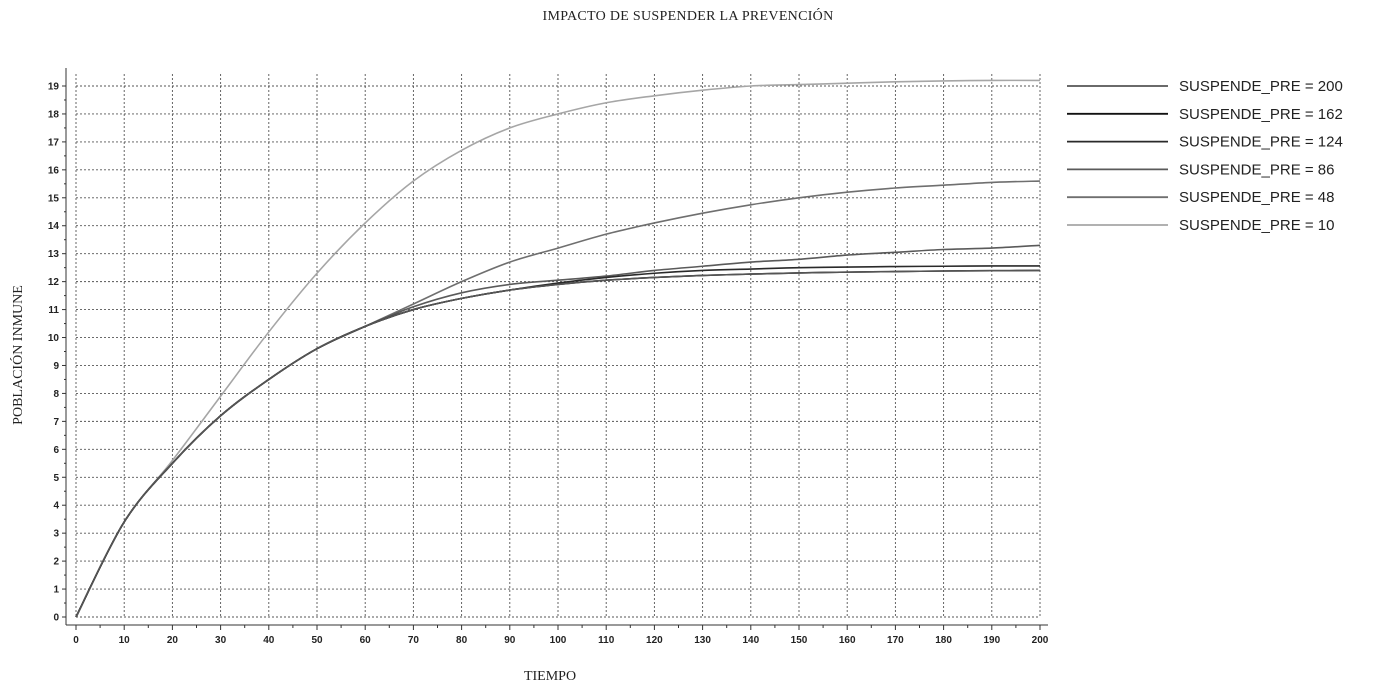  Describe the element at coordinates (54, 114) in the screenshot. I see `y-tick-label: 18` at that location.